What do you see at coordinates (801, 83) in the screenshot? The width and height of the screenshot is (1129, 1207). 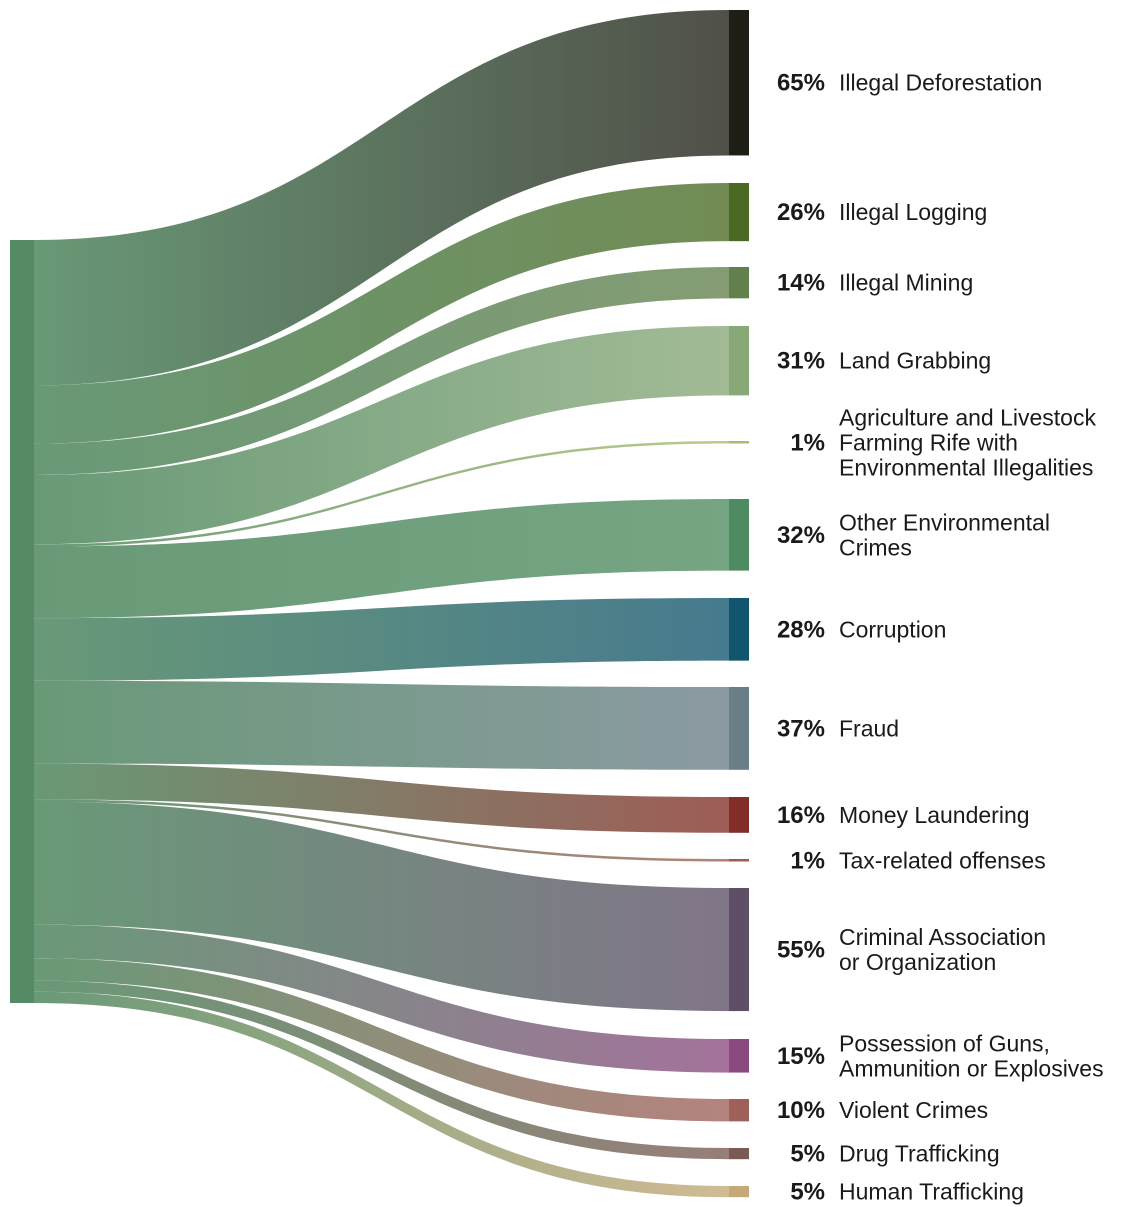 I see `percent-label: 65%` at bounding box center [801, 83].